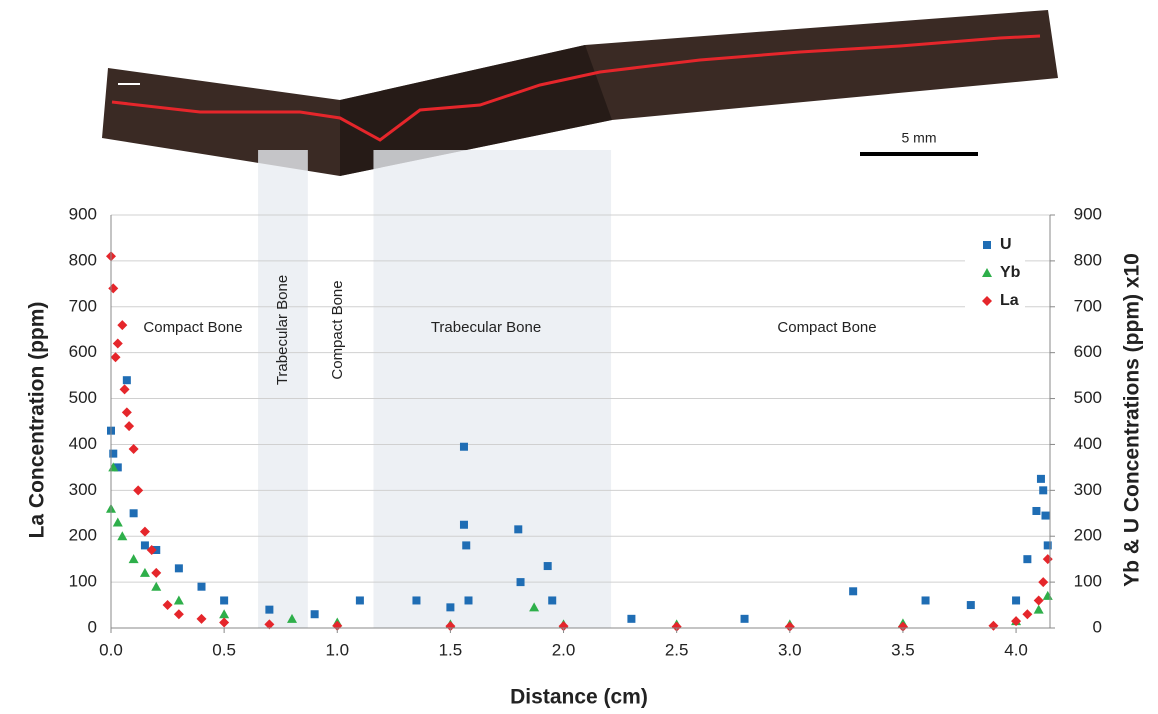 The width and height of the screenshot is (1158, 714). Describe the element at coordinates (451, 649) in the screenshot. I see `x-tick-label: 1.5` at that location.